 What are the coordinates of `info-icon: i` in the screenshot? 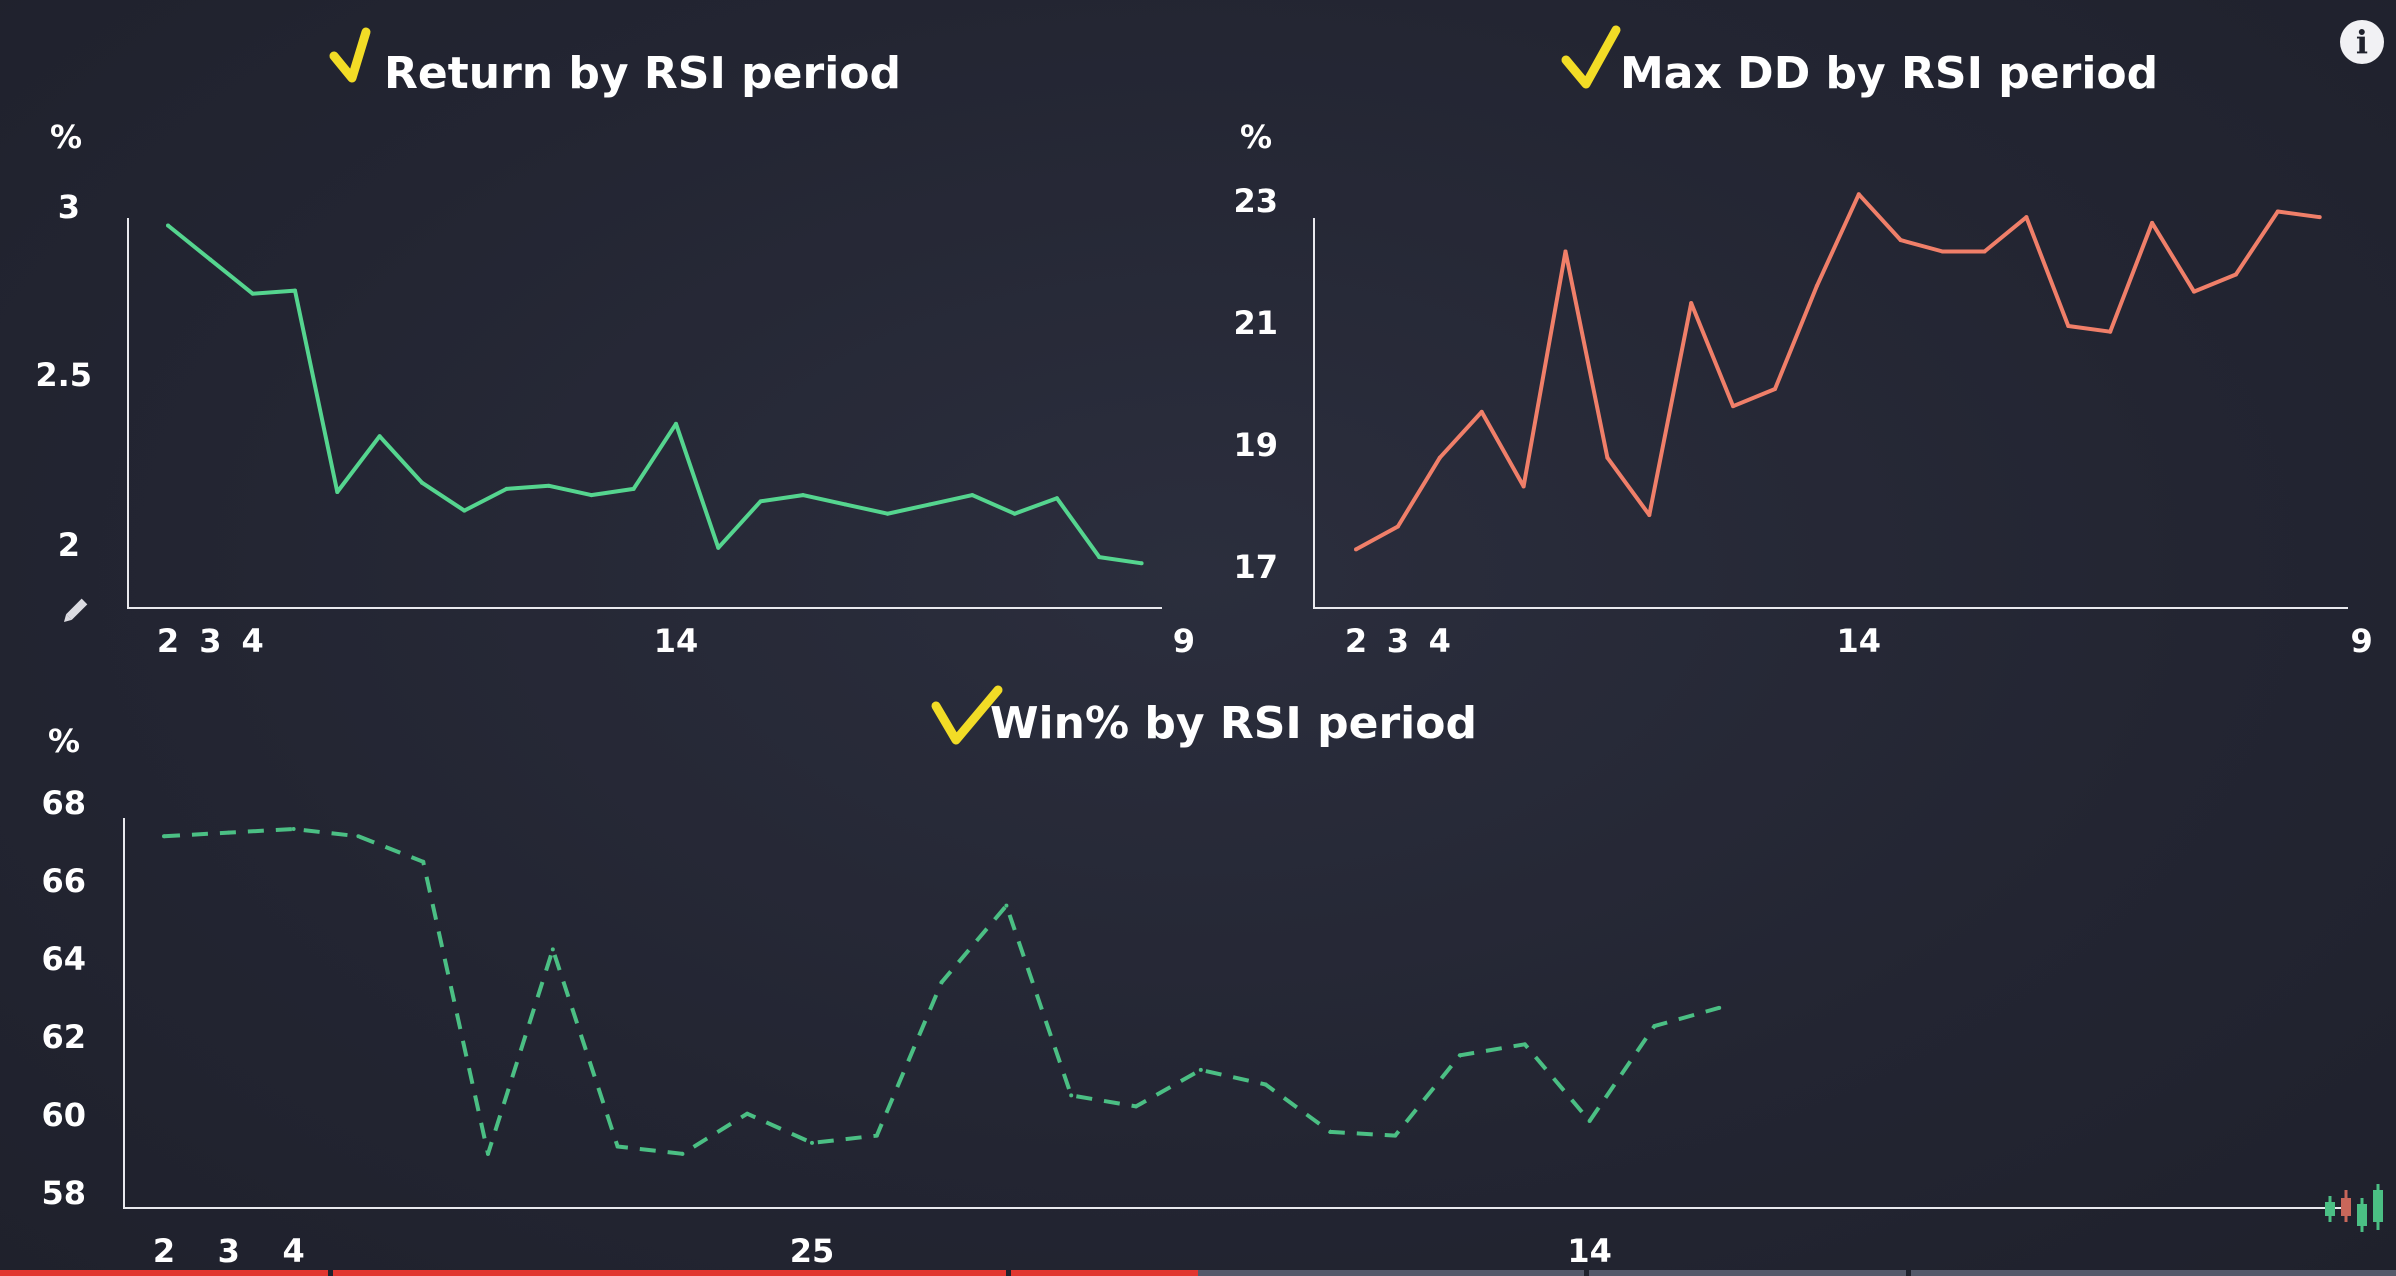 It's located at (2362, 42).